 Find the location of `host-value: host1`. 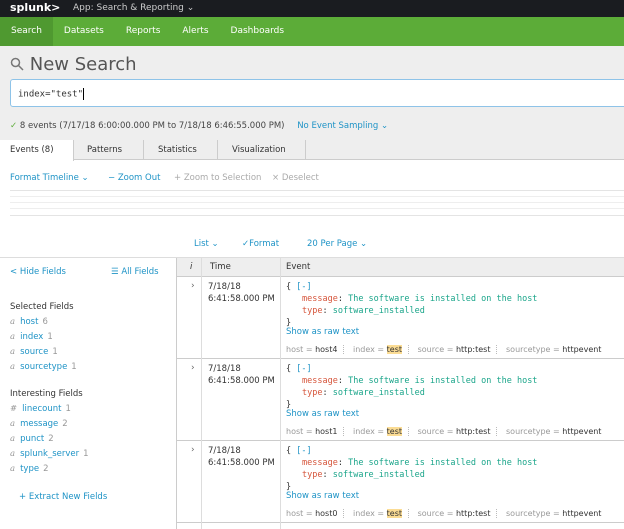

host-value: host1 is located at coordinates (326, 431).